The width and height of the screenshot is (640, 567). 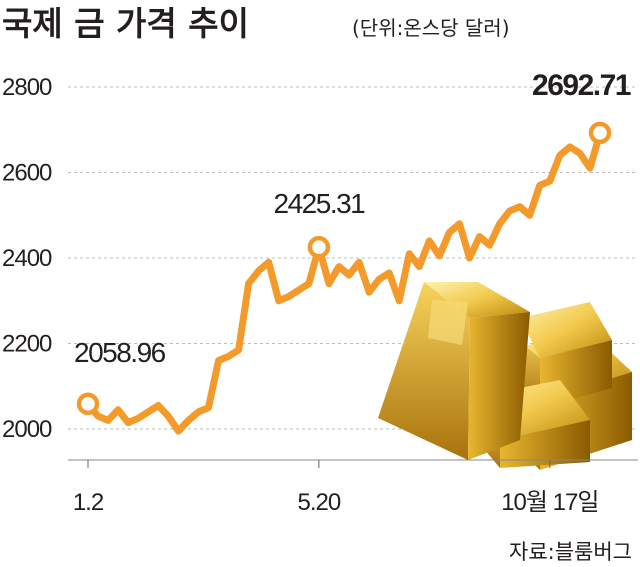 I want to click on x-tick-label: 10월 17일, so click(x=549, y=502).